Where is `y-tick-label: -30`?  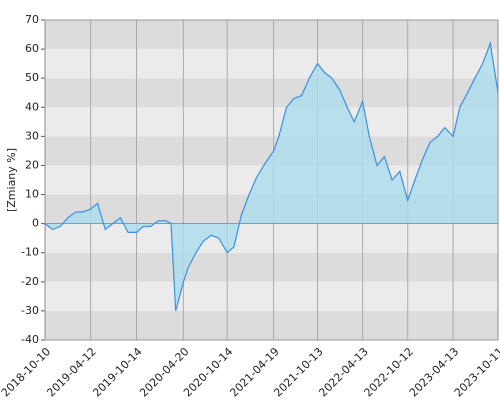 y-tick-label: -30 is located at coordinates (30, 310).